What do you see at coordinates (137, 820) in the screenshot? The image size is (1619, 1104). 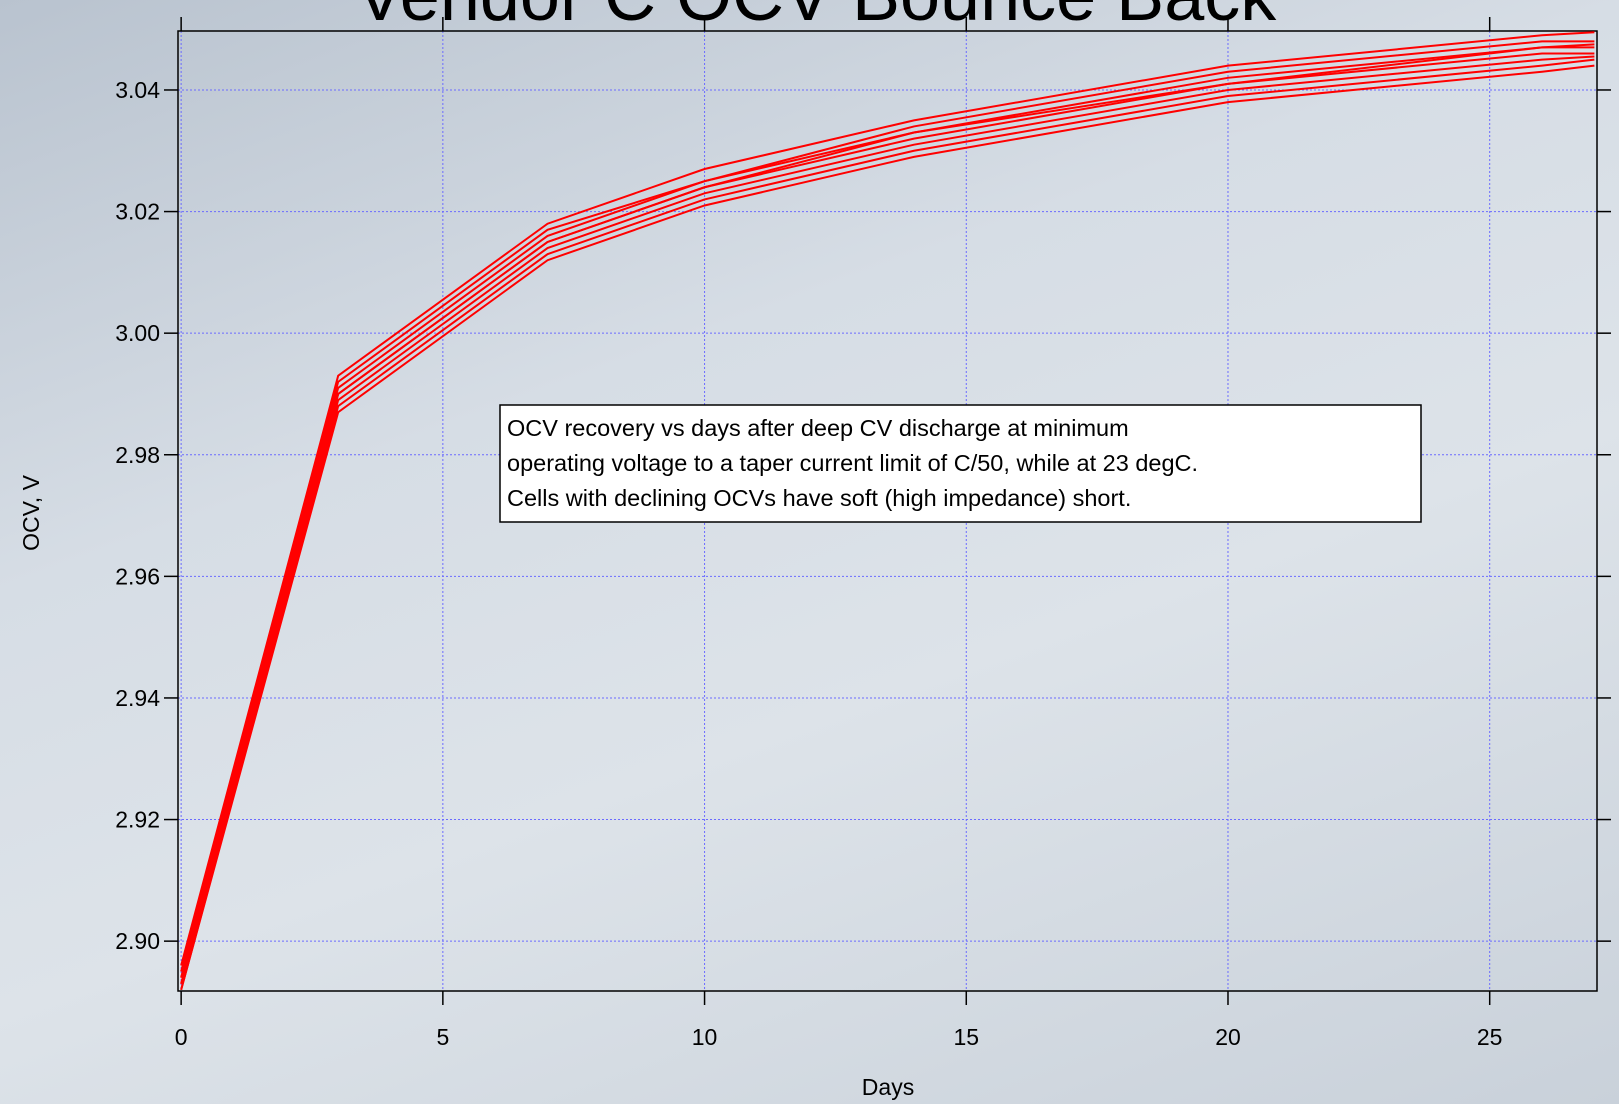 I see `y-tick-label: 2.92` at bounding box center [137, 820].